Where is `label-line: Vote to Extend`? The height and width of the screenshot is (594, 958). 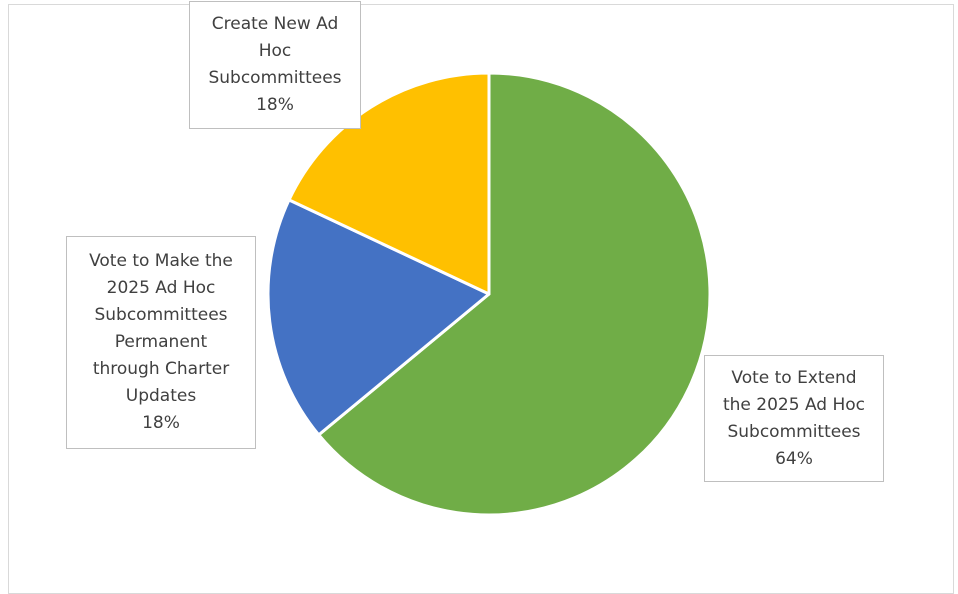 label-line: Vote to Extend is located at coordinates (794, 377).